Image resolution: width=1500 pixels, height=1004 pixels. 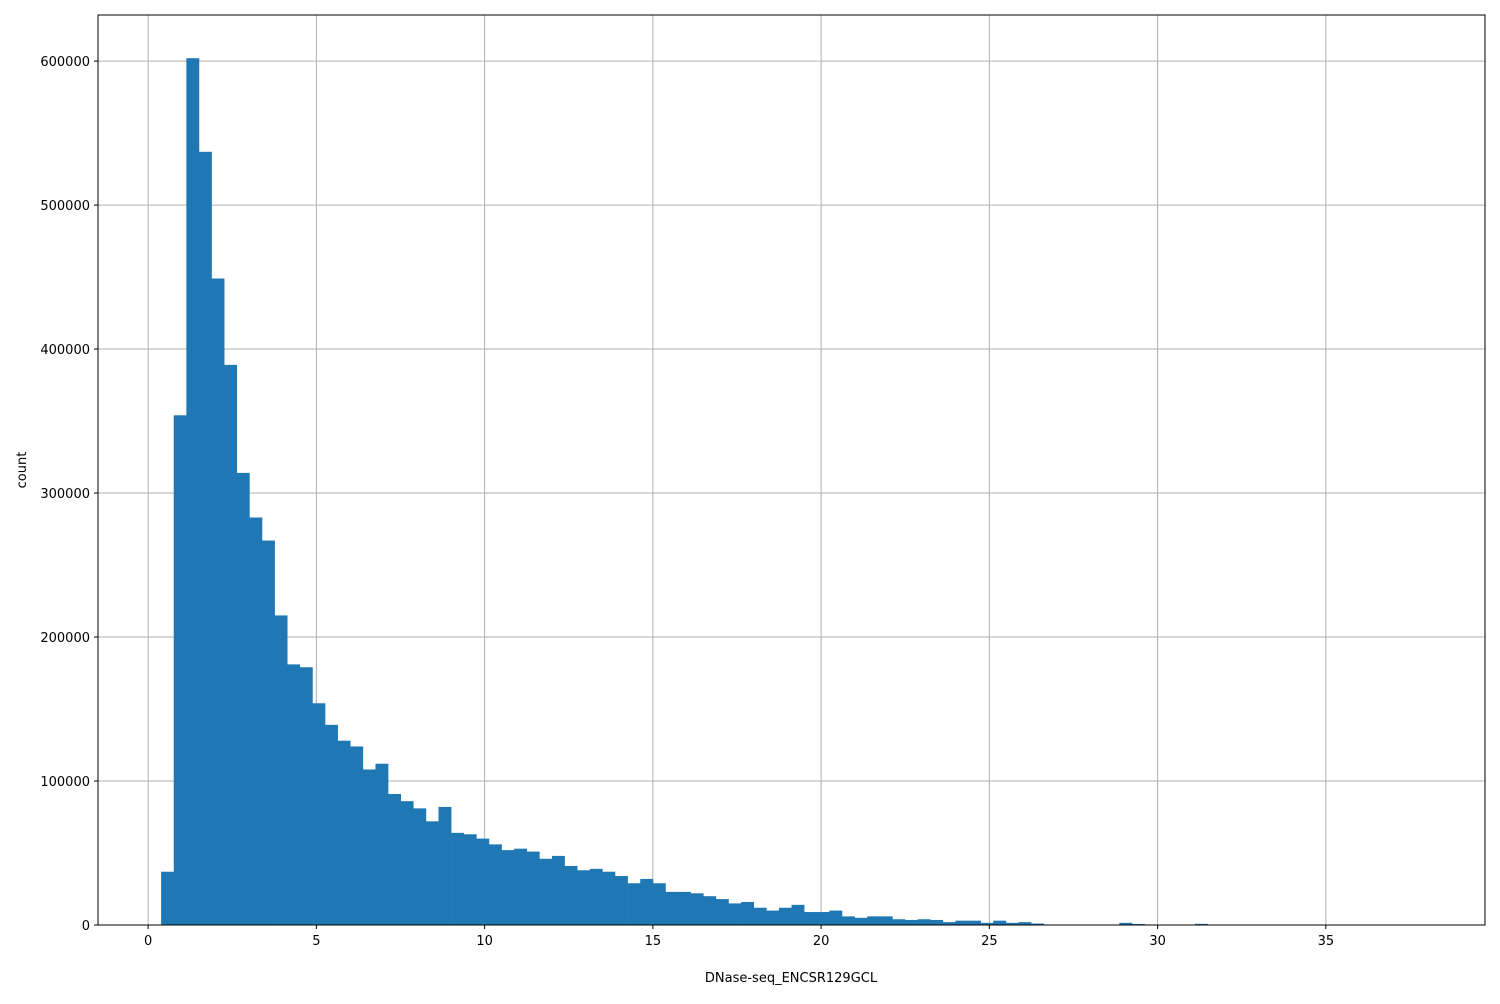 What do you see at coordinates (316, 941) in the screenshot?
I see `x-tick-label: 5` at bounding box center [316, 941].